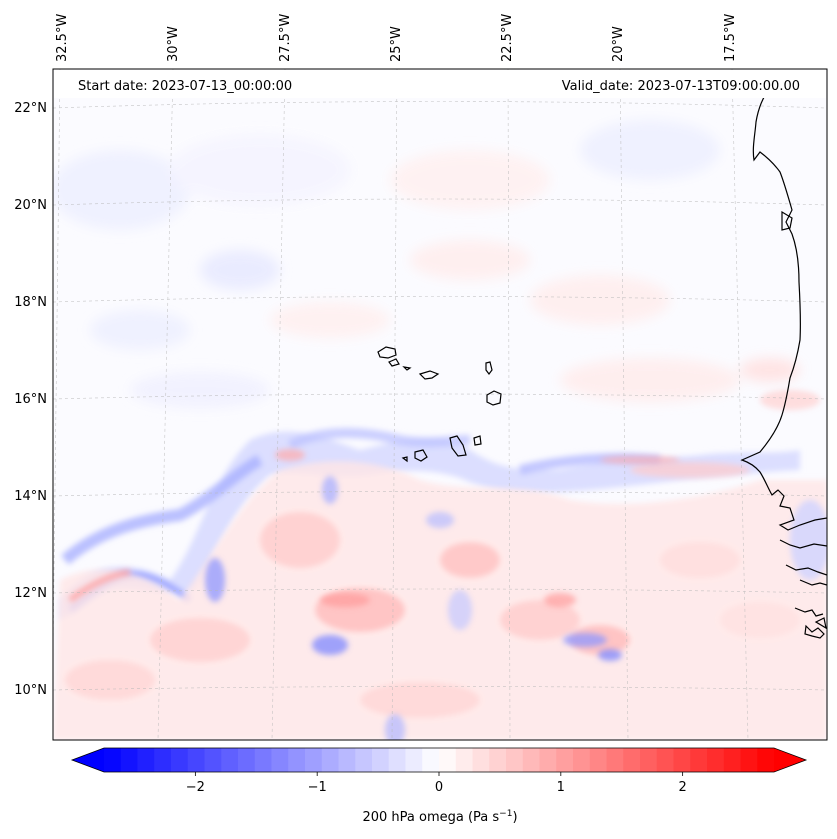 The width and height of the screenshot is (837, 839). I want to click on lat-label-22n: 22°N, so click(30, 108).